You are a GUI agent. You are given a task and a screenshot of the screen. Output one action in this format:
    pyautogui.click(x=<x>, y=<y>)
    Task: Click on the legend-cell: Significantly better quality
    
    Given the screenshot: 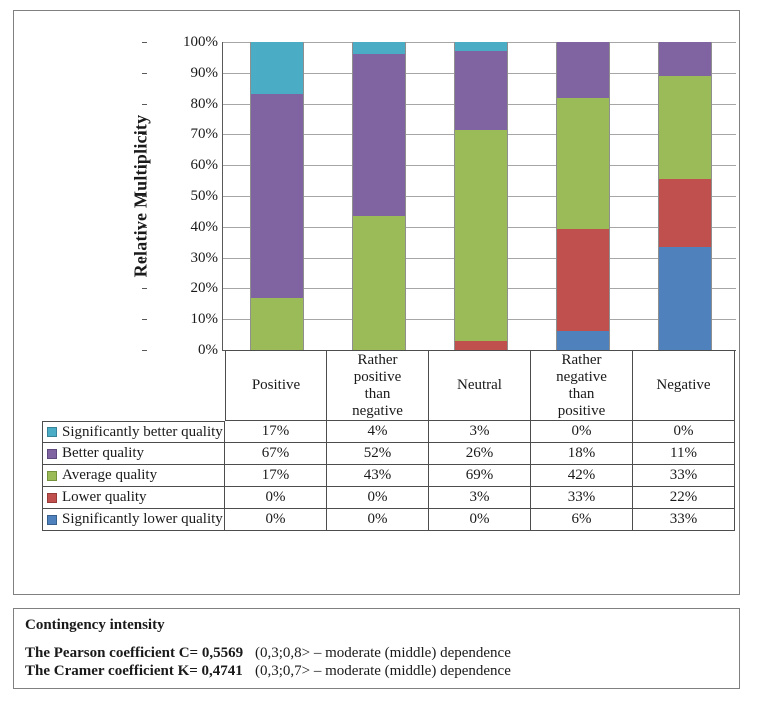 What is the action you would take?
    pyautogui.click(x=133, y=432)
    